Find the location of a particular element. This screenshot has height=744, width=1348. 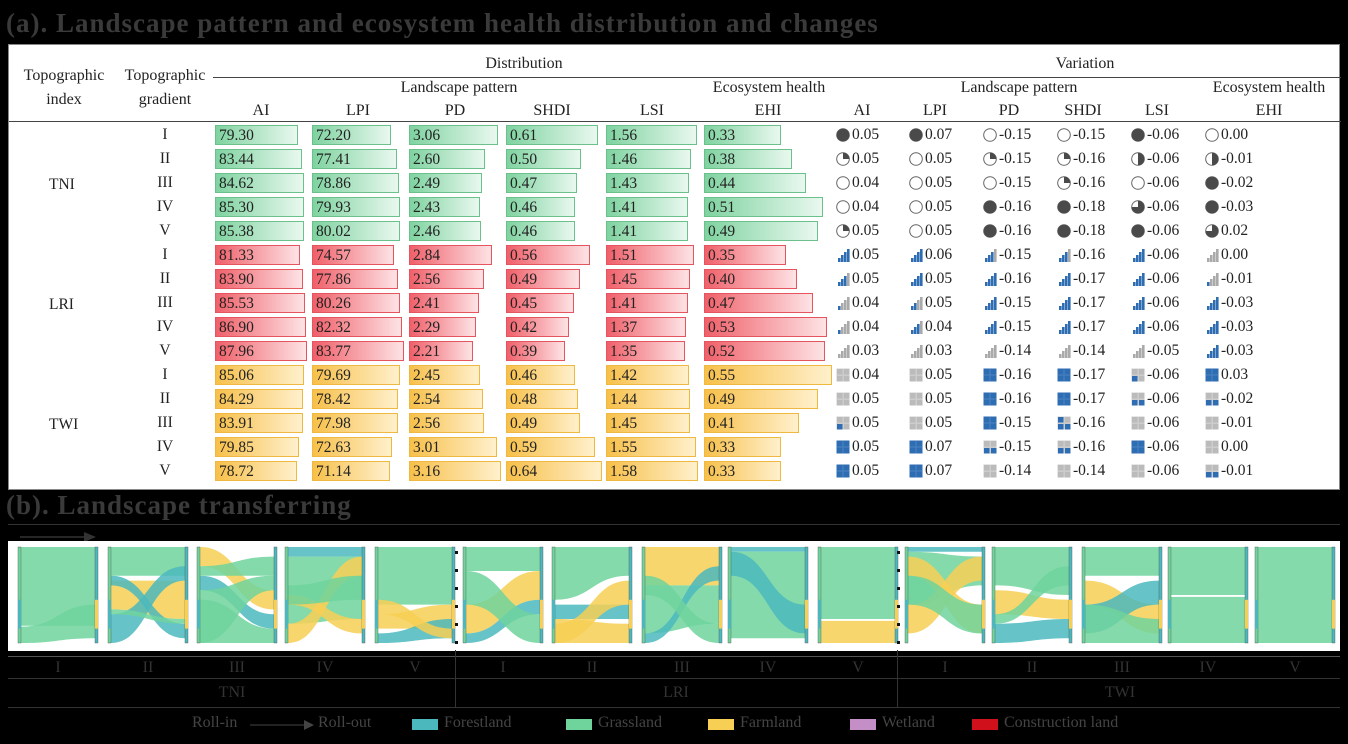

distribution-value: 0.45 is located at coordinates (524, 303).